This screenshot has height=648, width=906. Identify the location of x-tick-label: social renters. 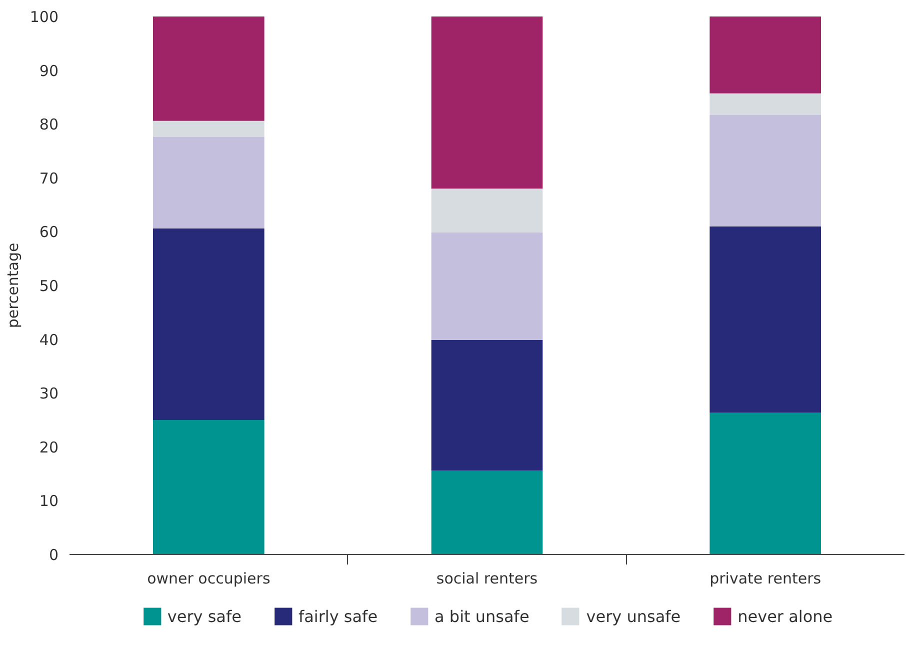
(487, 579).